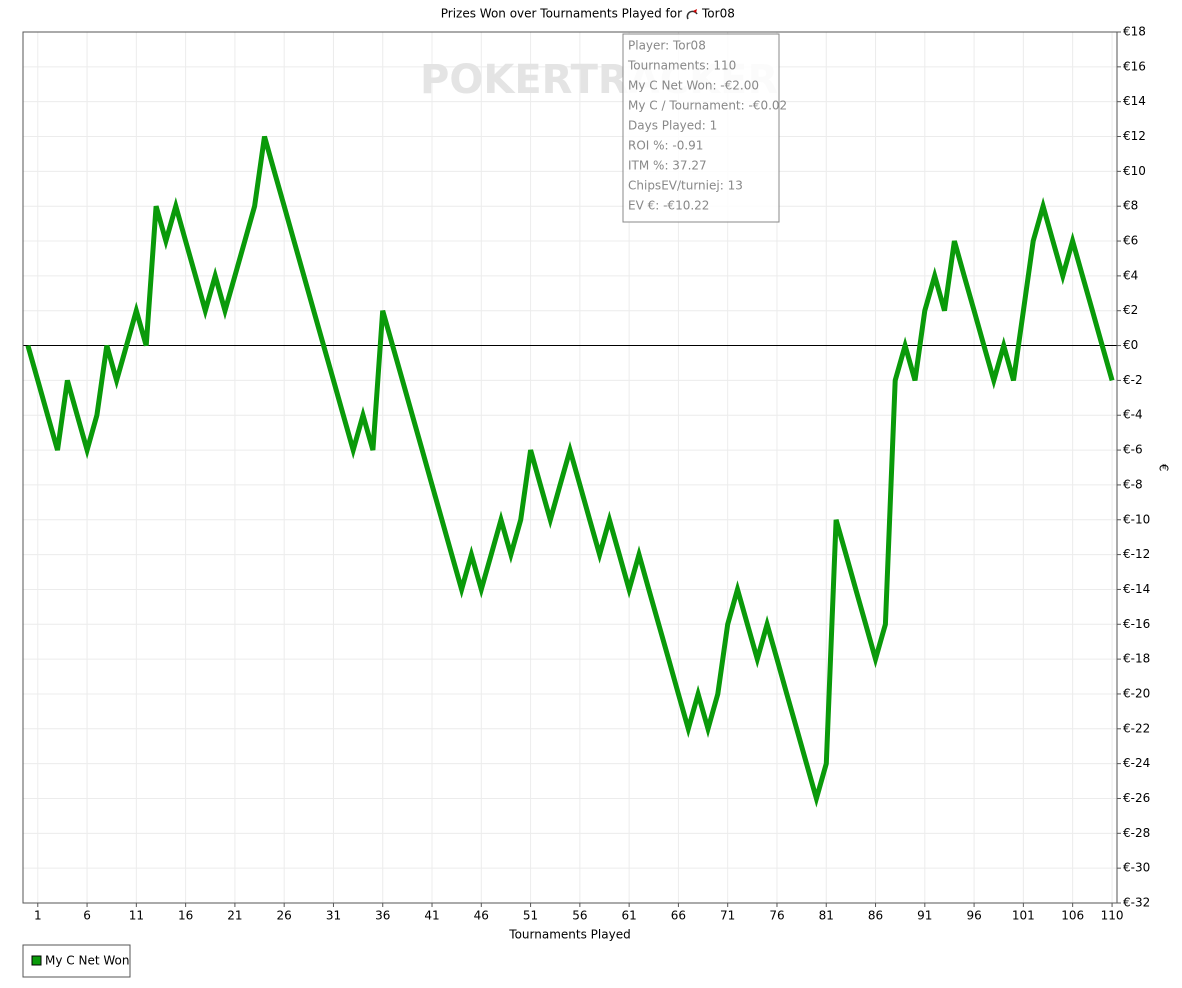 The width and height of the screenshot is (1182, 988). What do you see at coordinates (727, 916) in the screenshot?
I see `x-tick-label: 71` at bounding box center [727, 916].